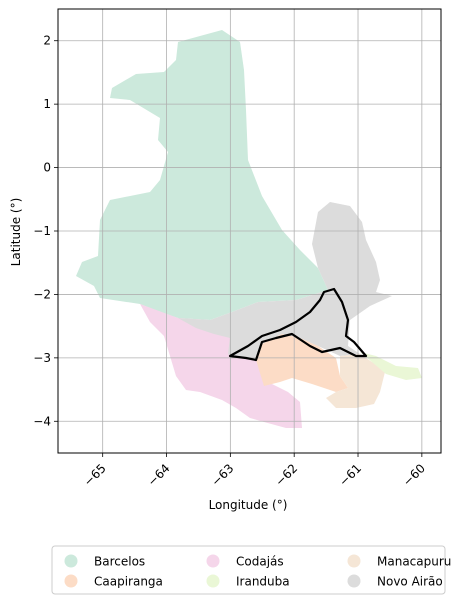 Image resolution: width=456 pixels, height=607 pixels. What do you see at coordinates (42, 294) in the screenshot?
I see `y-tick-label: −2` at bounding box center [42, 294].